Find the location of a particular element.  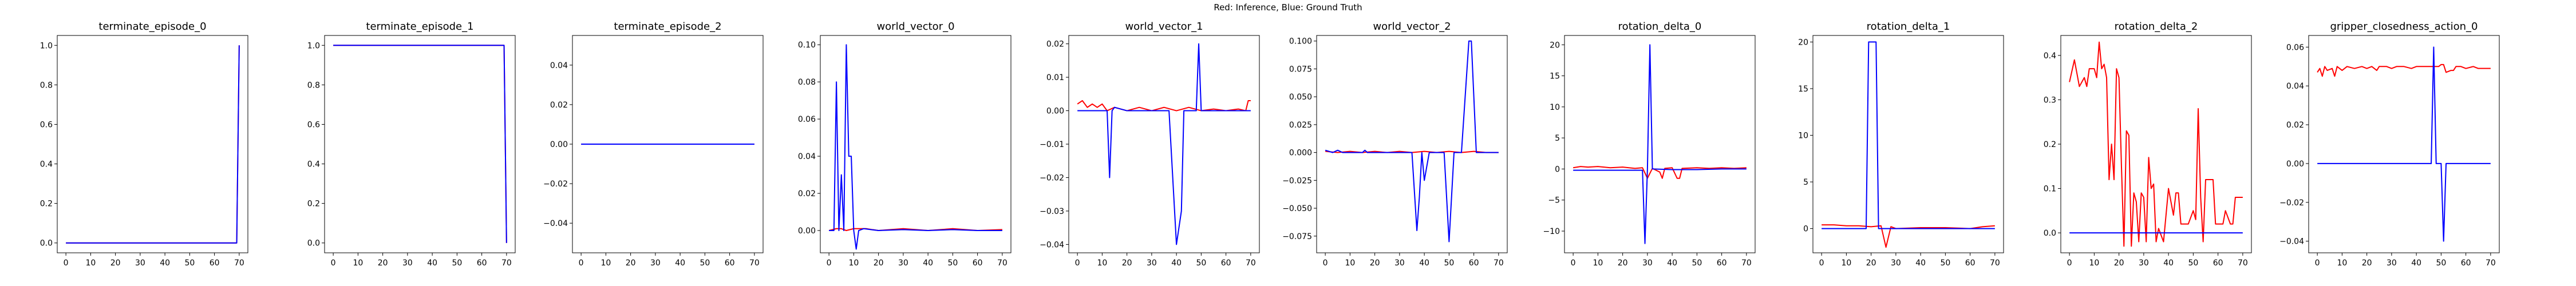

y-tick-label: 0.000 is located at coordinates (1300, 153).